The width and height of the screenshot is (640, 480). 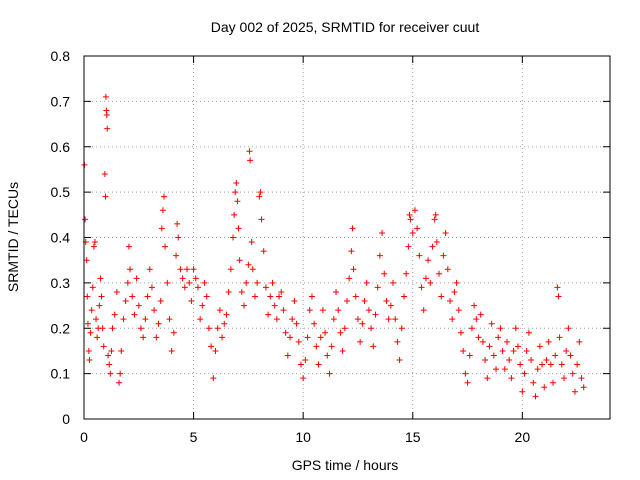 I want to click on y-tick-label: 0.8, so click(x=61, y=56).